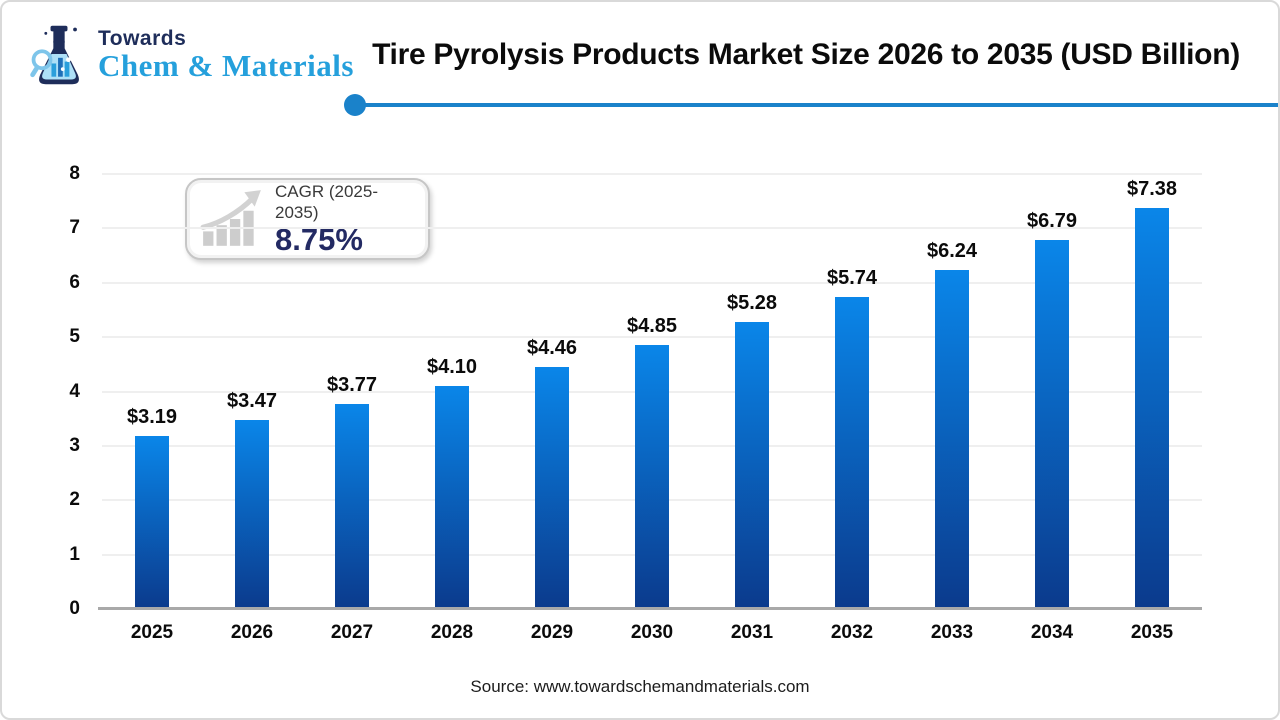 Image resolution: width=1280 pixels, height=720 pixels. Describe the element at coordinates (1052, 220) in the screenshot. I see `bar-value-label: $6.79` at that location.